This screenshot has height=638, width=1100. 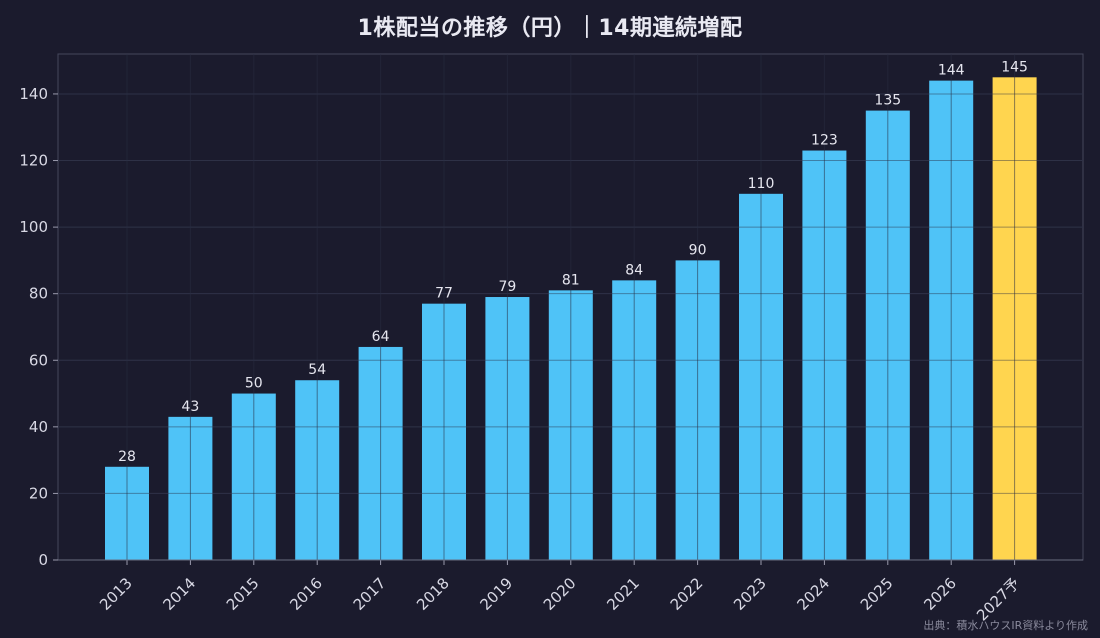 I want to click on data-label: 54, so click(x=317, y=370).